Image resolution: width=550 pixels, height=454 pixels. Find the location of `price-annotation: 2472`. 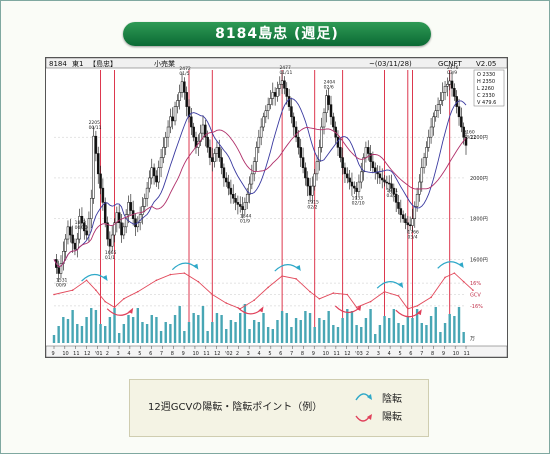

price-annotation: 2472 is located at coordinates (185, 69).